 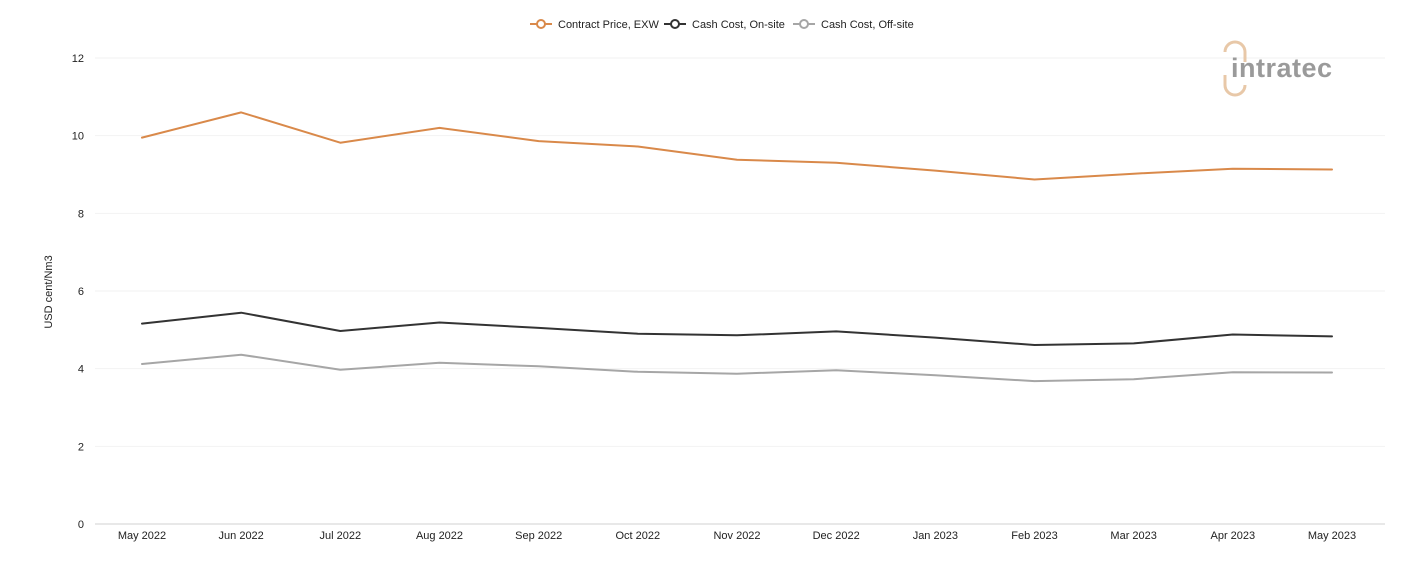 I want to click on legend-item-0: Contract Price, EXW, so click(x=594, y=25).